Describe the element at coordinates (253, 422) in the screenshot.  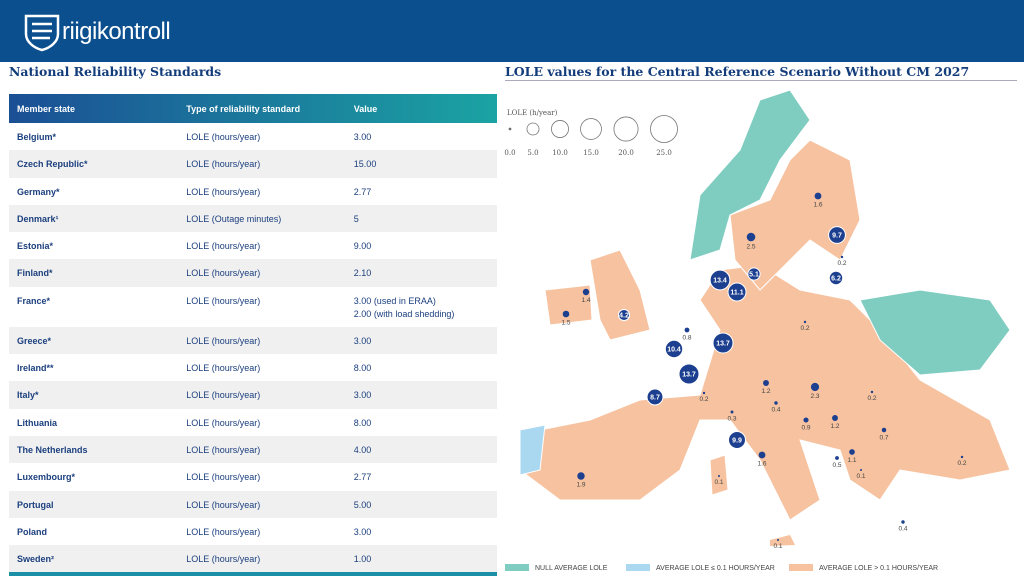
I see `table-row: Lithuania LOLE (hours/year) 8.00` at that location.